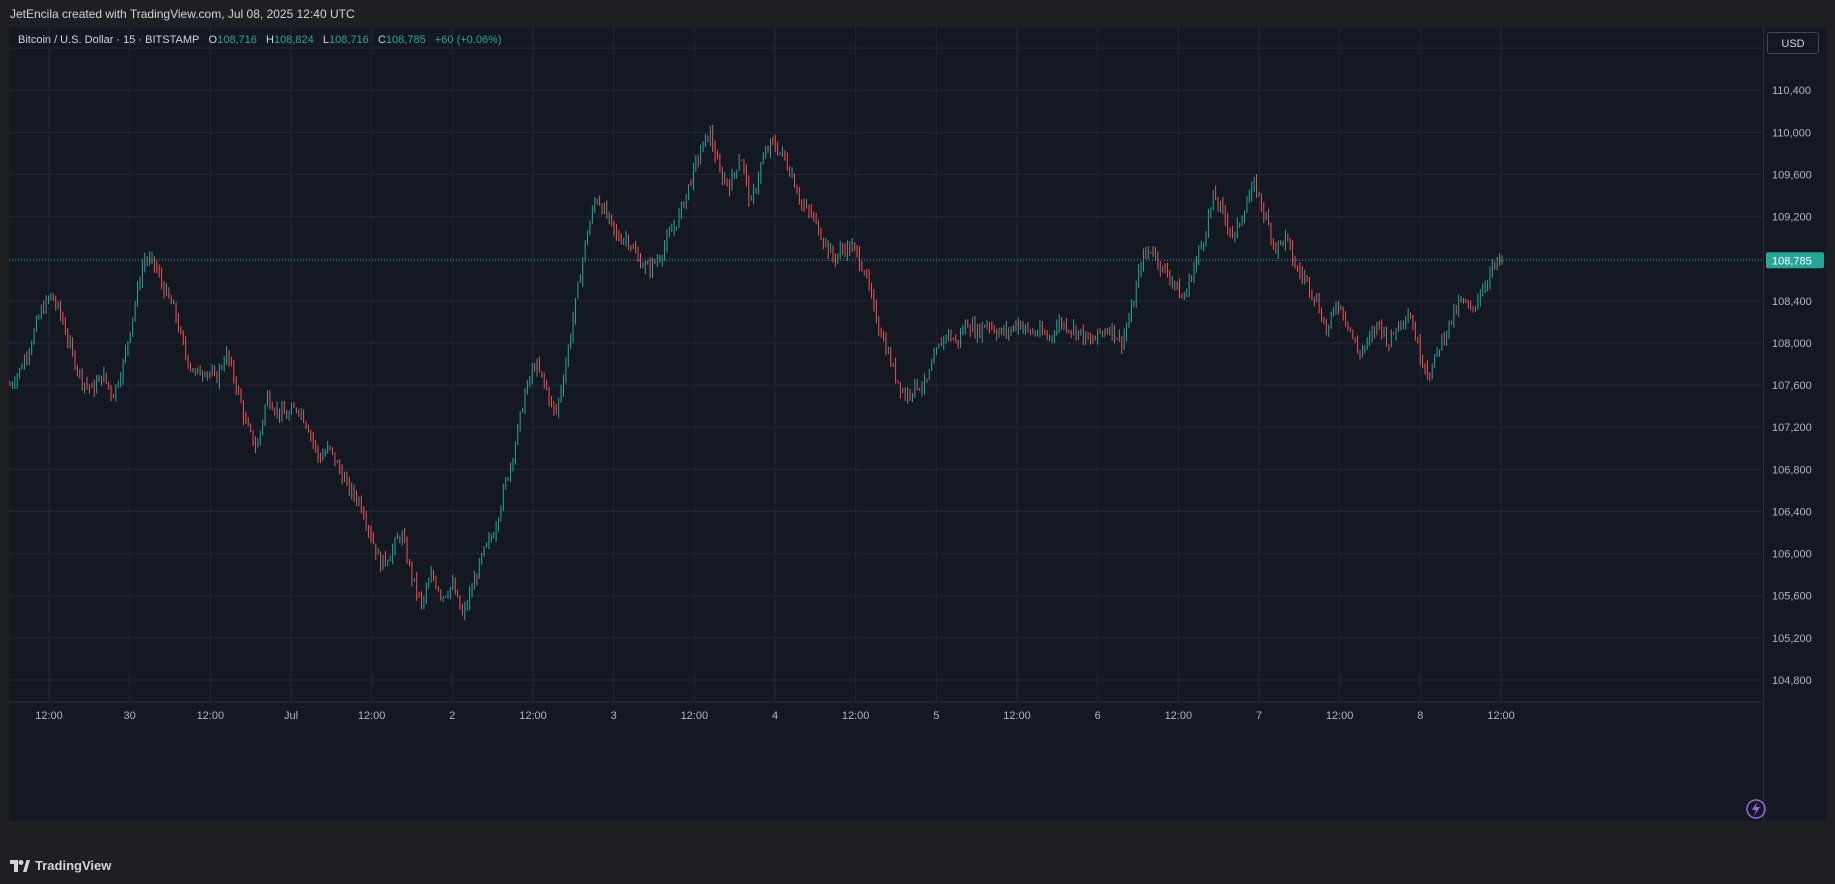  Describe the element at coordinates (1792, 597) in the screenshot. I see `y-tick-label: 105,600` at that location.